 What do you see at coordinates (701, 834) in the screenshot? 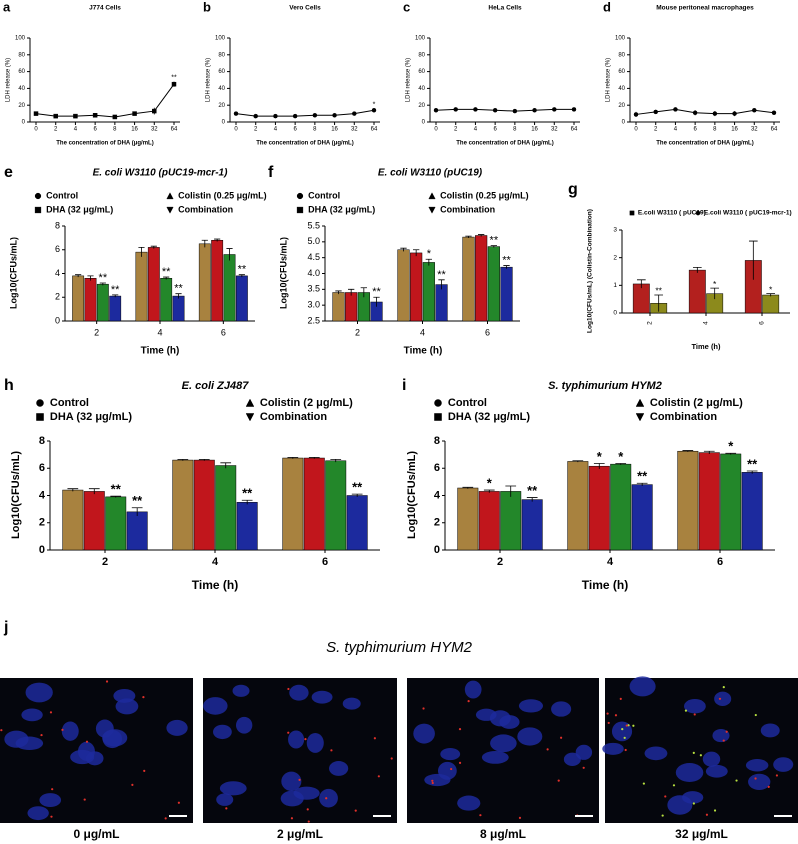
I see `image-caption: 32 μg/mL` at bounding box center [701, 834].